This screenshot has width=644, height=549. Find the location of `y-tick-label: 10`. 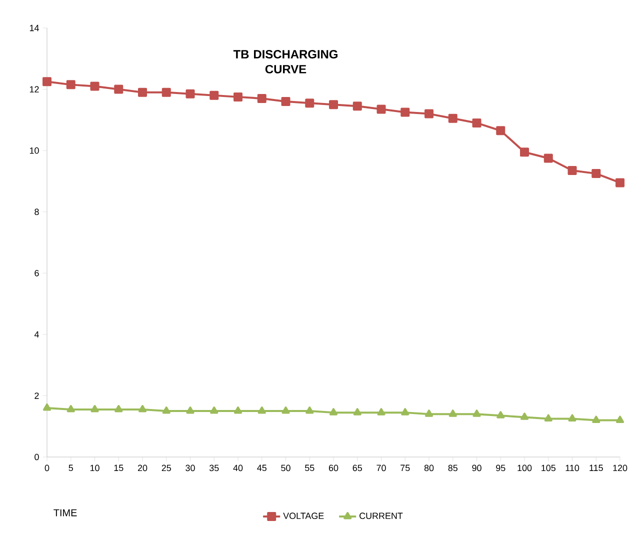

y-tick-label: 10 is located at coordinates (34, 150).